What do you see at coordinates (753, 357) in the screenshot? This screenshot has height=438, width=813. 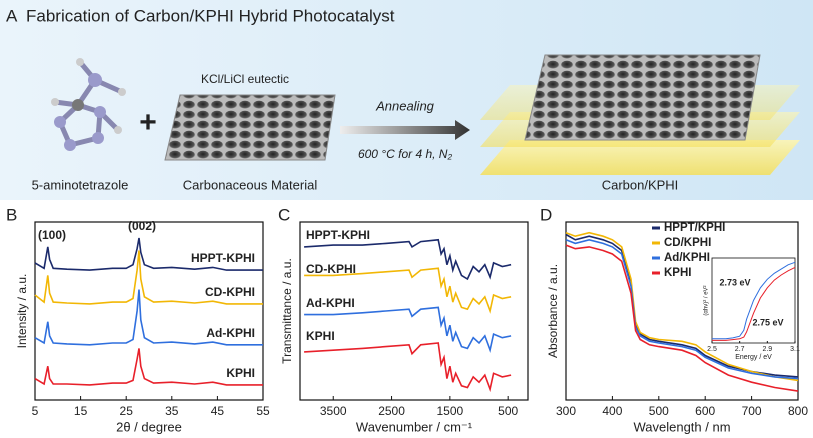 I see `x-axis-title: Energy / eV` at bounding box center [753, 357].